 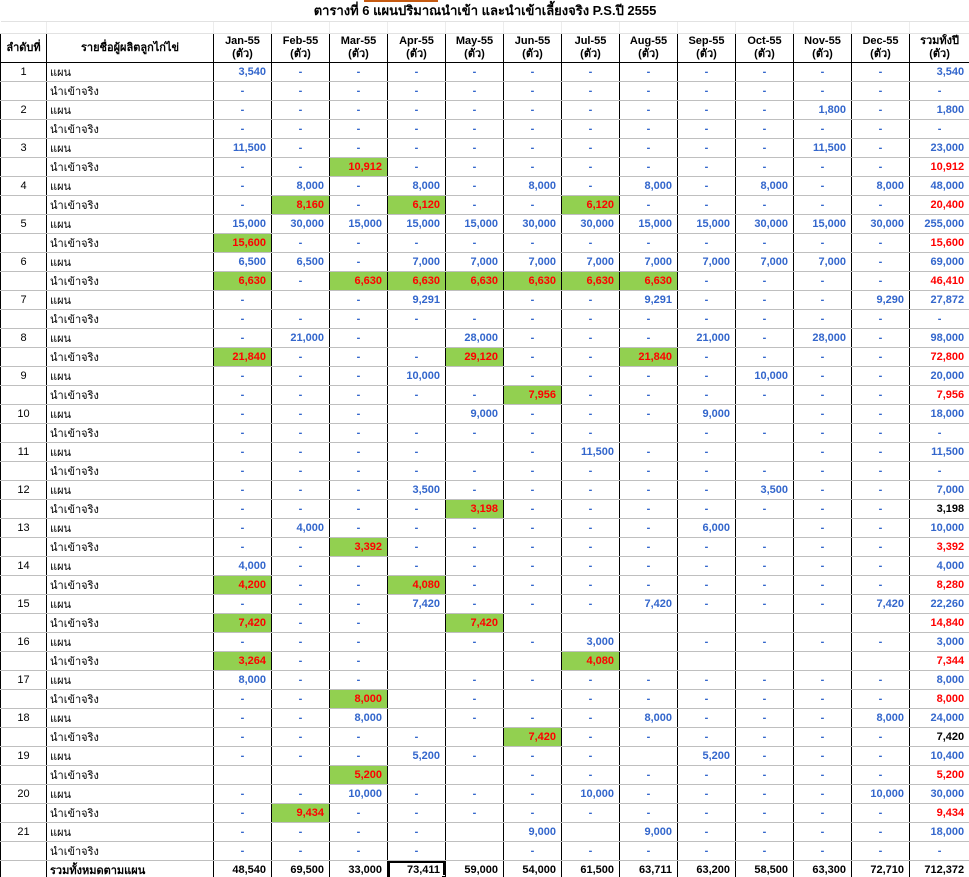 What do you see at coordinates (939, 528) in the screenshot?
I see `plan-total-cell: 10,000` at bounding box center [939, 528].